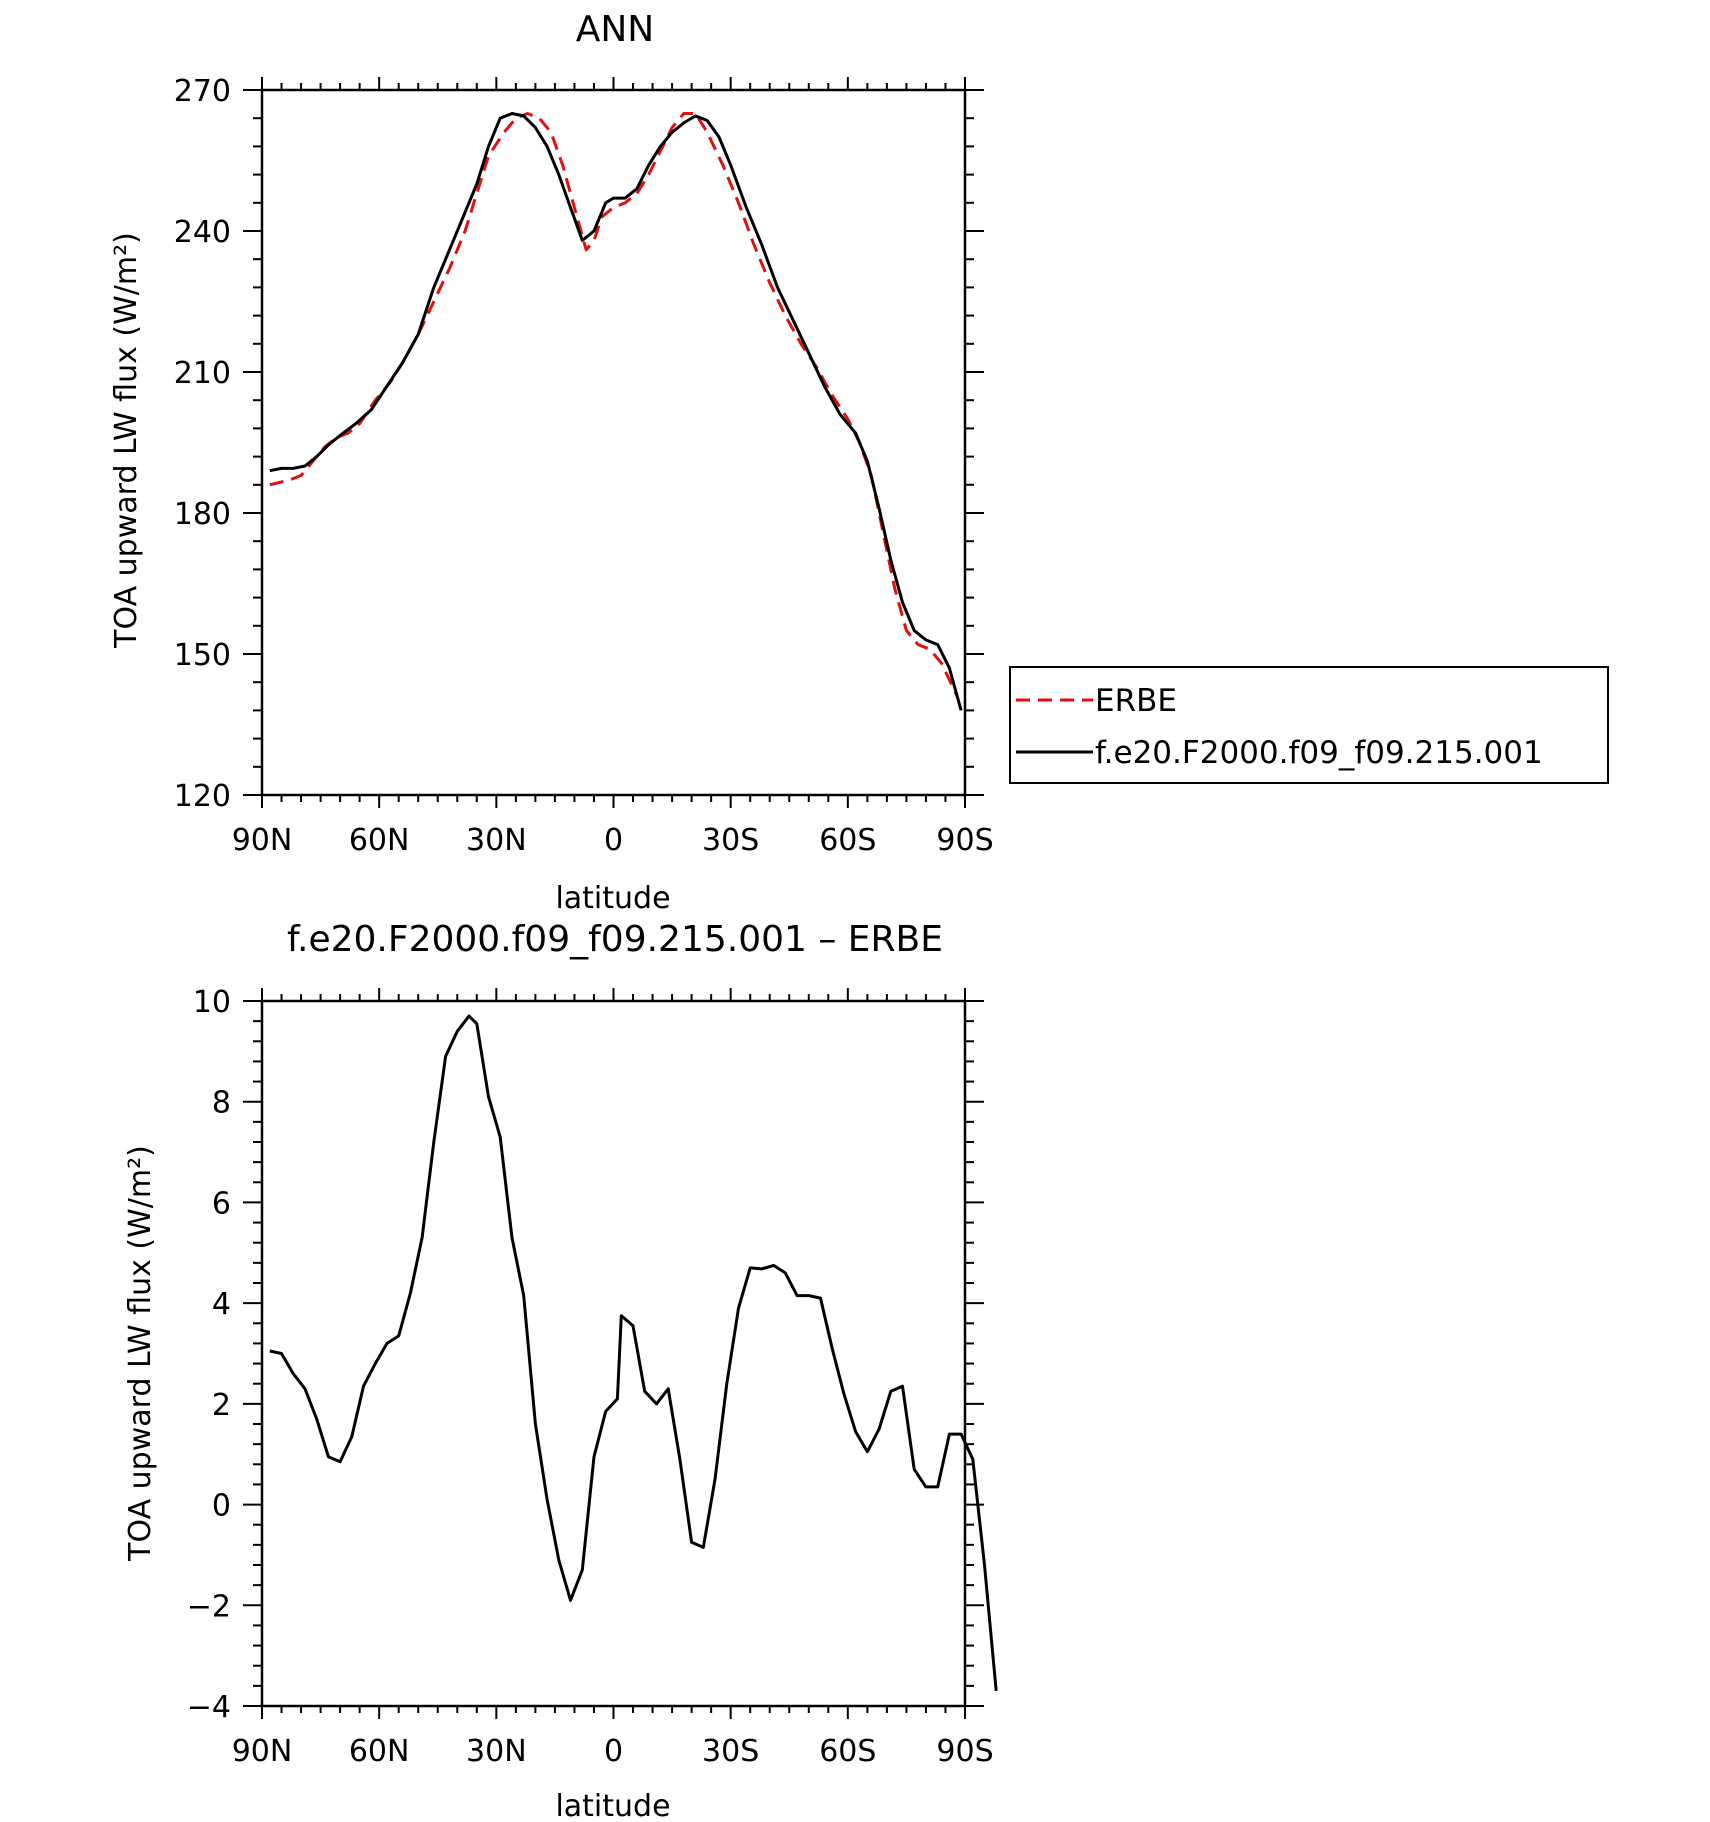  What do you see at coordinates (1136, 701) in the screenshot?
I see `legend-label-erbe: ERBE` at bounding box center [1136, 701].